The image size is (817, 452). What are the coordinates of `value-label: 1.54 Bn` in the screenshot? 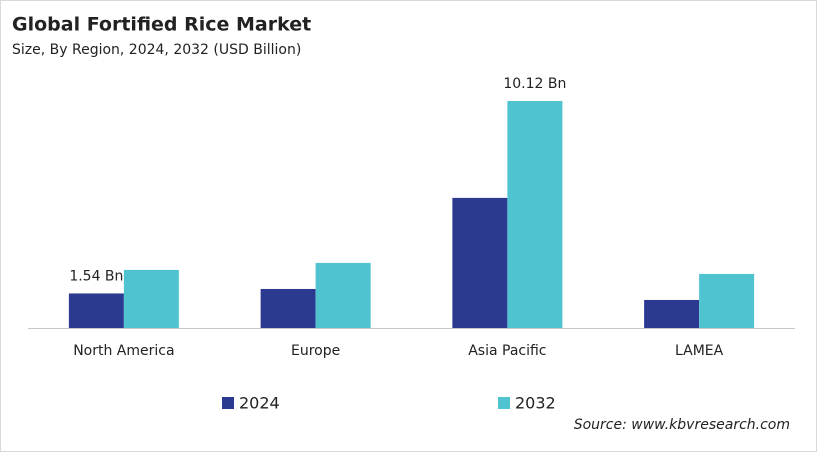 It's located at (96, 276).